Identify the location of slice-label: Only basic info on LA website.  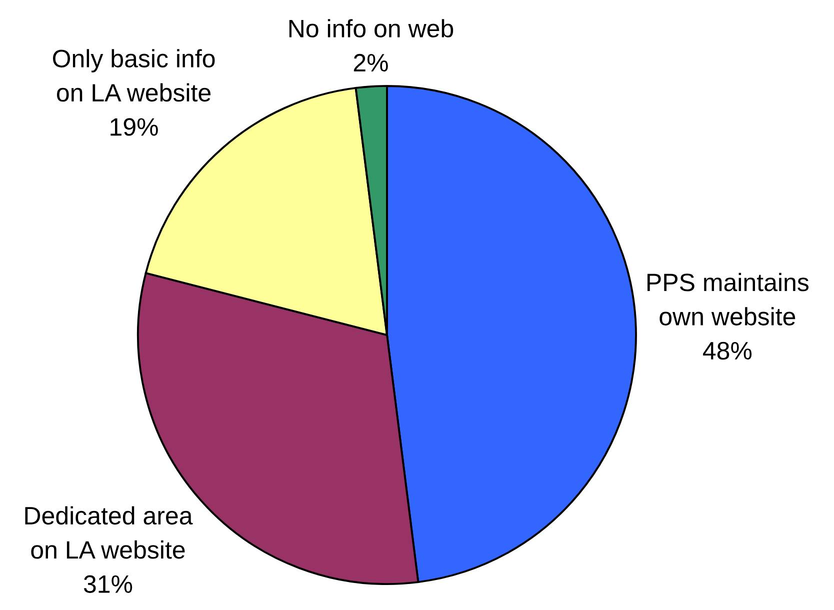
(133, 75).